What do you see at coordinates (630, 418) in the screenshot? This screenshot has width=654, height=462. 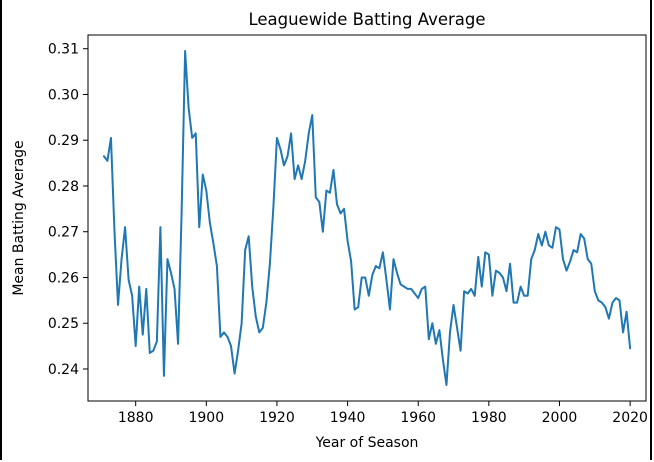 I see `x-tick-label: 2020` at bounding box center [630, 418].